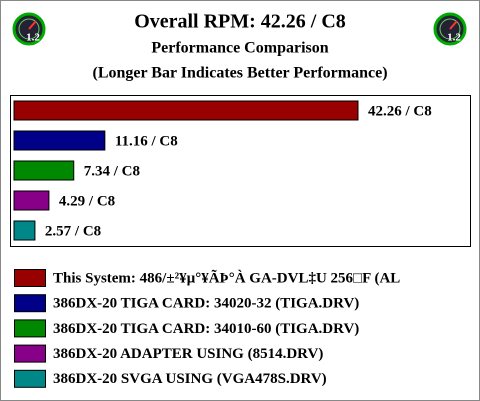  I want to click on legend-label: 386DX-20 ADAPTER USING (8514.DRV), so click(188, 354).